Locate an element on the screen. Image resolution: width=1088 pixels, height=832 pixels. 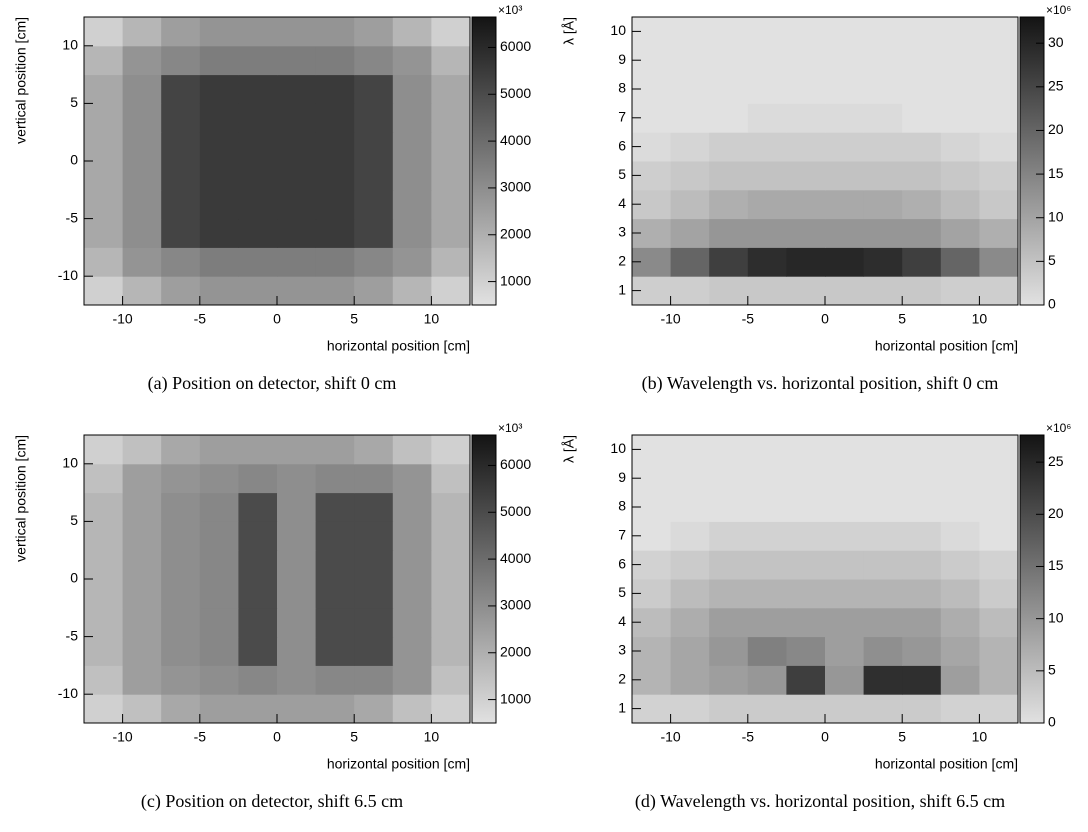
colorbar-multiplier: ×10⁶ is located at coordinates (1058, 428).